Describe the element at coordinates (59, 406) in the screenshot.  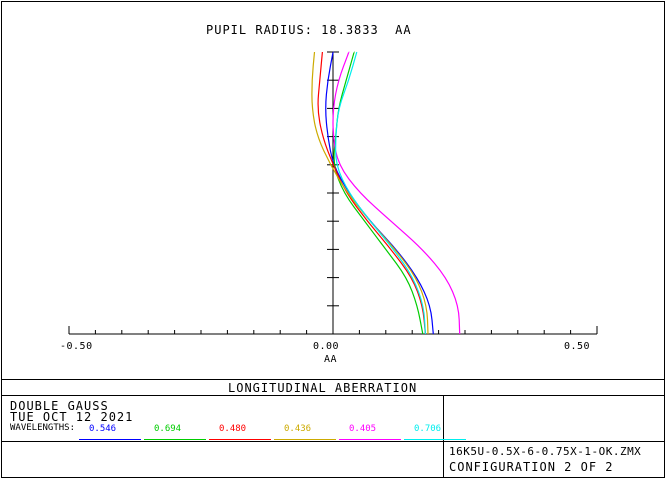
I see `system-title: DOUBLE GAUSS` at that location.